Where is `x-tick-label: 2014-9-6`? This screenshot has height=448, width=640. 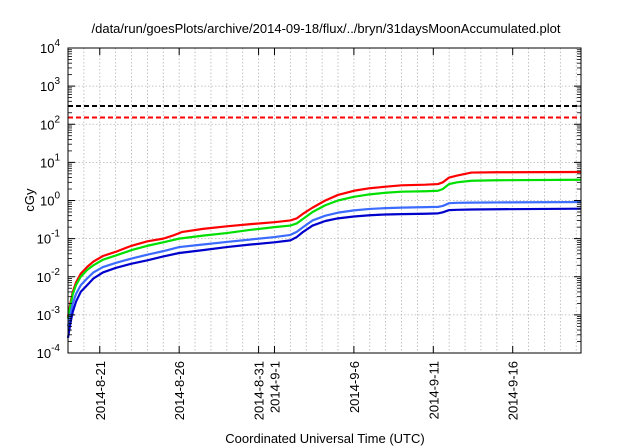 x-tick-label: 2014-9-6 is located at coordinates (354, 387).